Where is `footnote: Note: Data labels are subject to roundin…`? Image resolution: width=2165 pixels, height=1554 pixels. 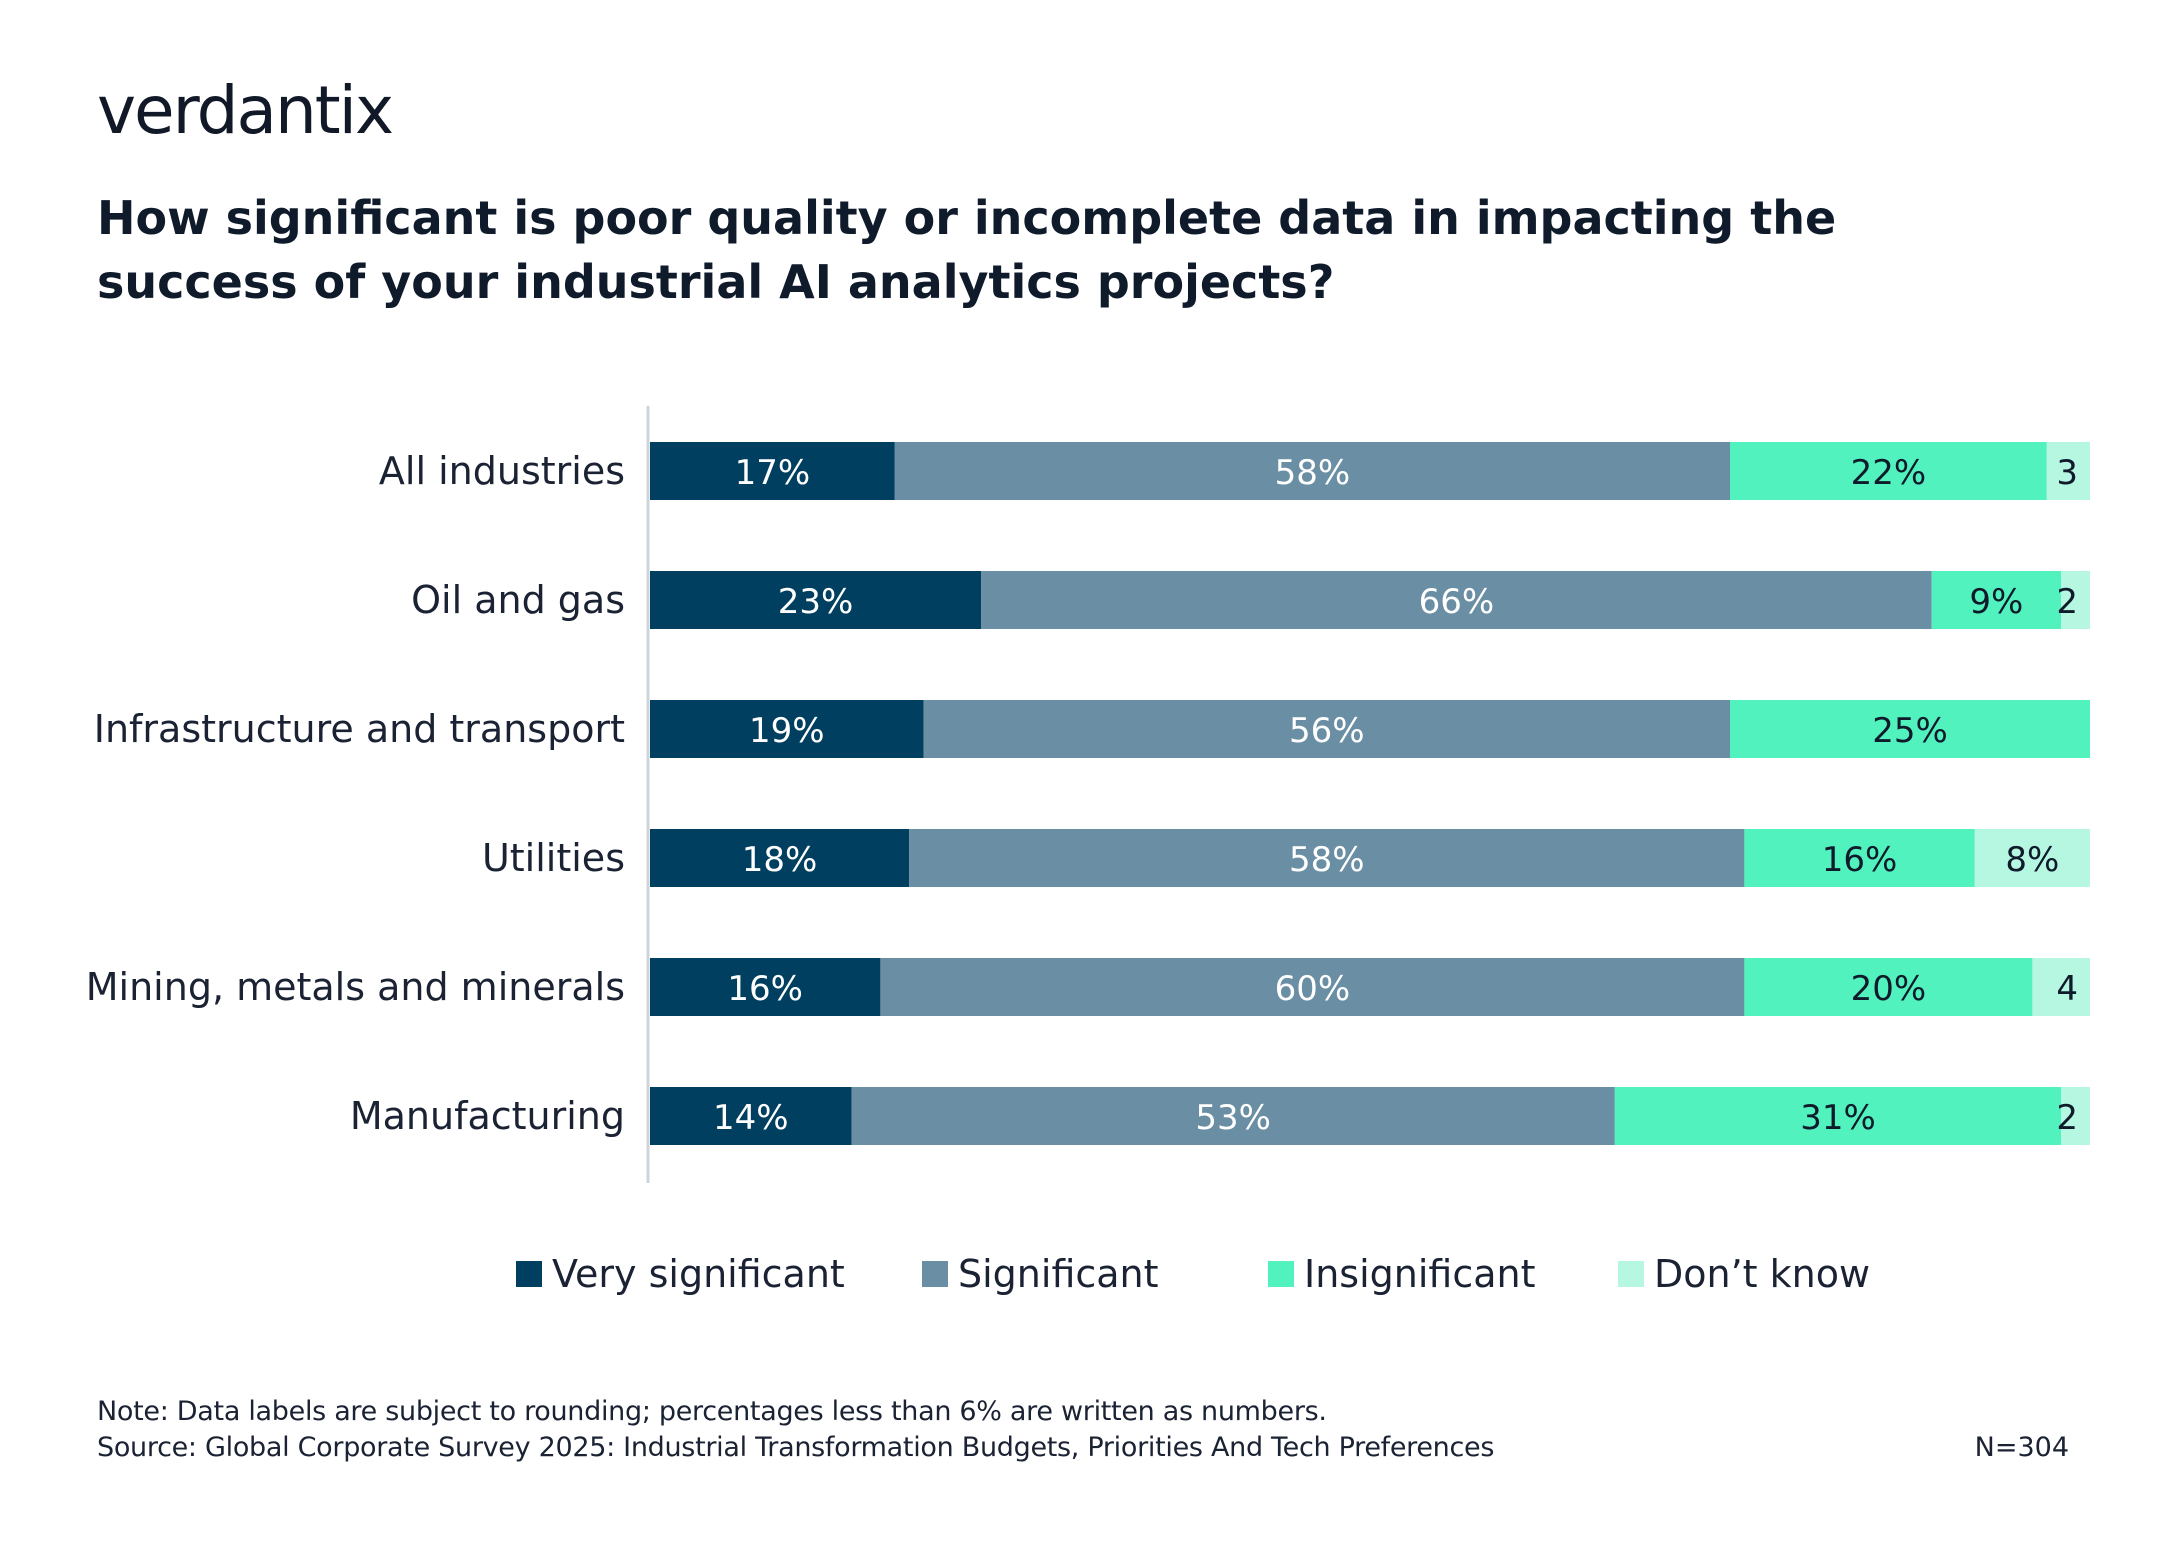
footnote: Note: Data labels are subject to roundin… is located at coordinates (795, 1430).